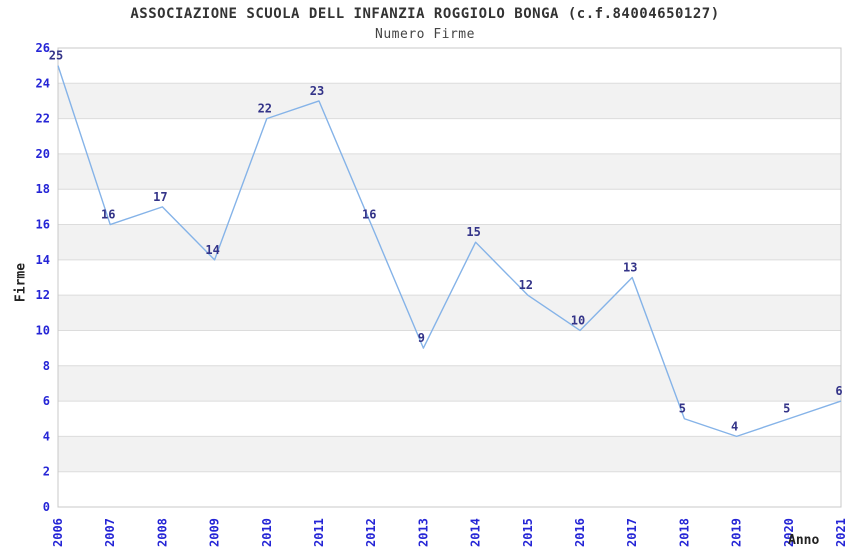  I want to click on y-axis-title: Firme, so click(21, 282).